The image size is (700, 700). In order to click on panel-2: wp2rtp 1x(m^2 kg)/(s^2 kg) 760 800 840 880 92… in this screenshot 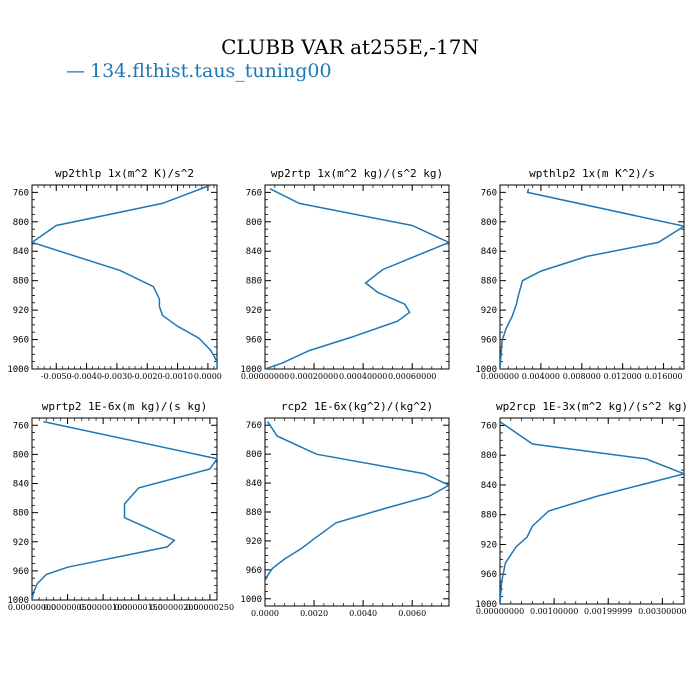, I will do `click(345, 274)`.